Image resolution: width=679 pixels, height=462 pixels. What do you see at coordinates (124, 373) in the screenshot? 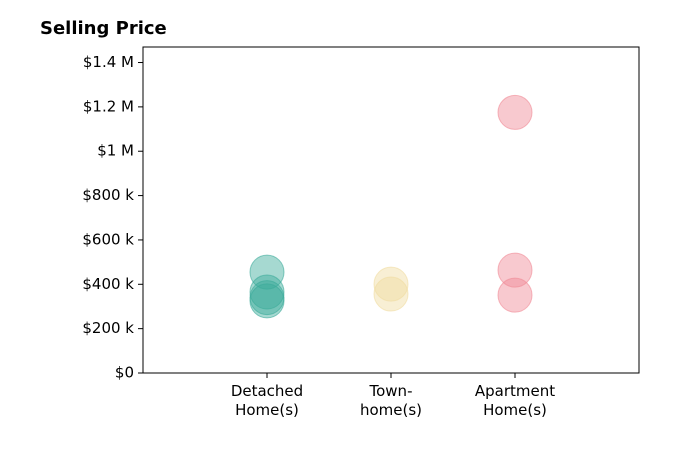
I see `y-tick-label: $0` at bounding box center [124, 373].